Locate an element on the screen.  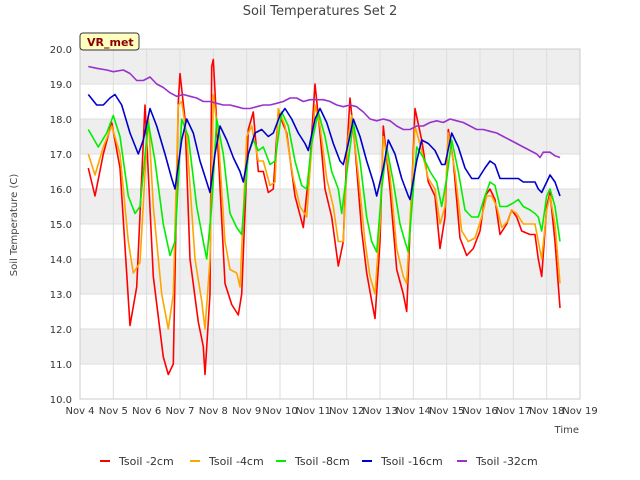
station-badge: VR_met is located at coordinates (109, 41).